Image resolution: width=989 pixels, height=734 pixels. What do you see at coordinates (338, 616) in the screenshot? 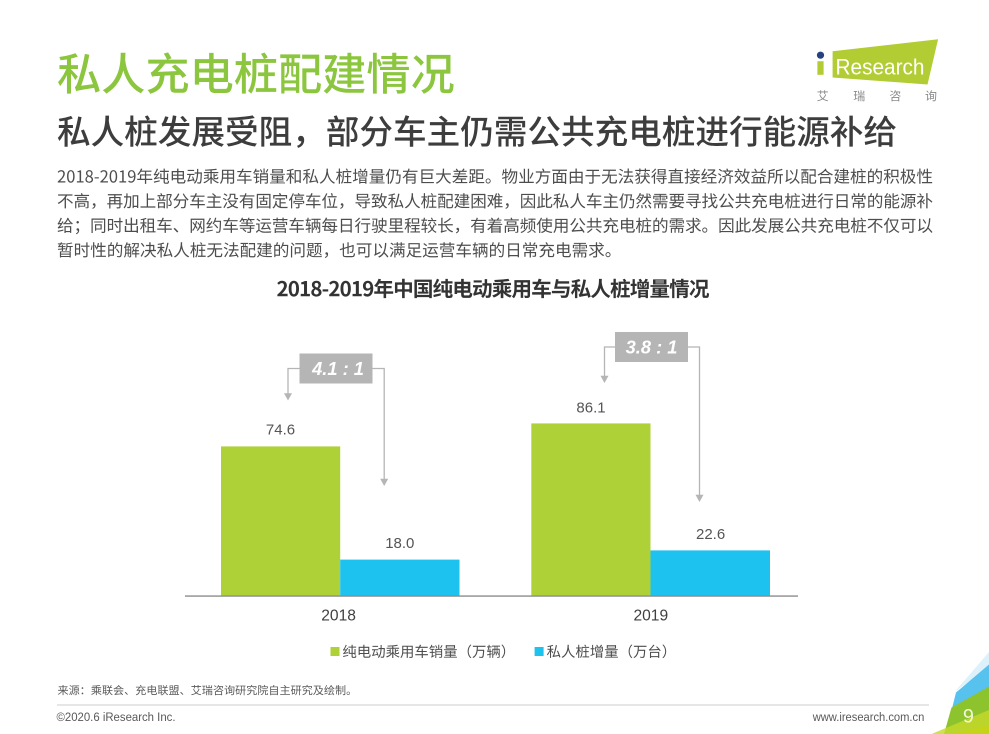
I see `svg-text: 2018` at bounding box center [338, 616].